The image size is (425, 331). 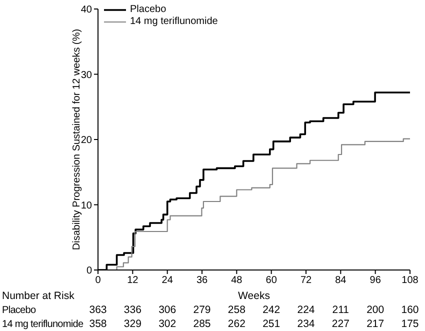 What do you see at coordinates (272, 280) in the screenshot?
I see `x-tick-label: 60` at bounding box center [272, 280].